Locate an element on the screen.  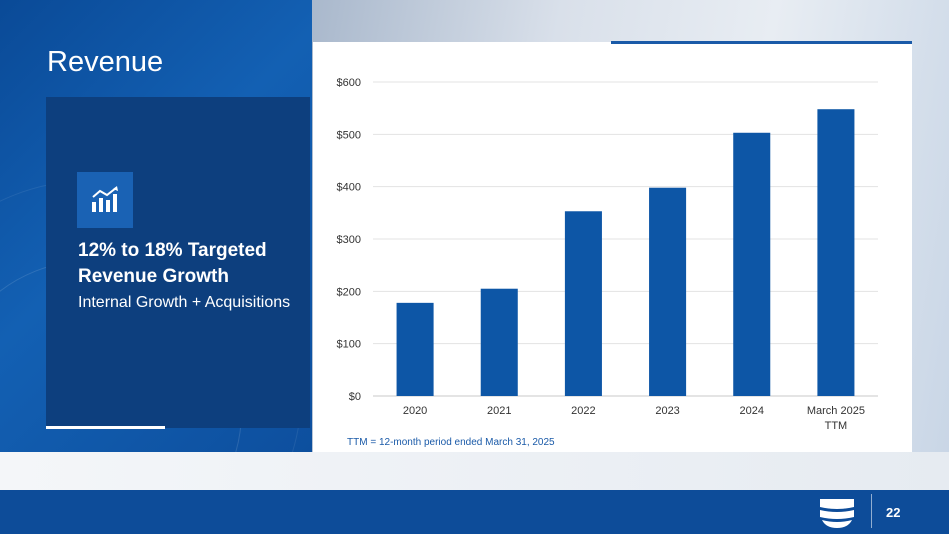
panel-accent-line is located at coordinates (105, 427).